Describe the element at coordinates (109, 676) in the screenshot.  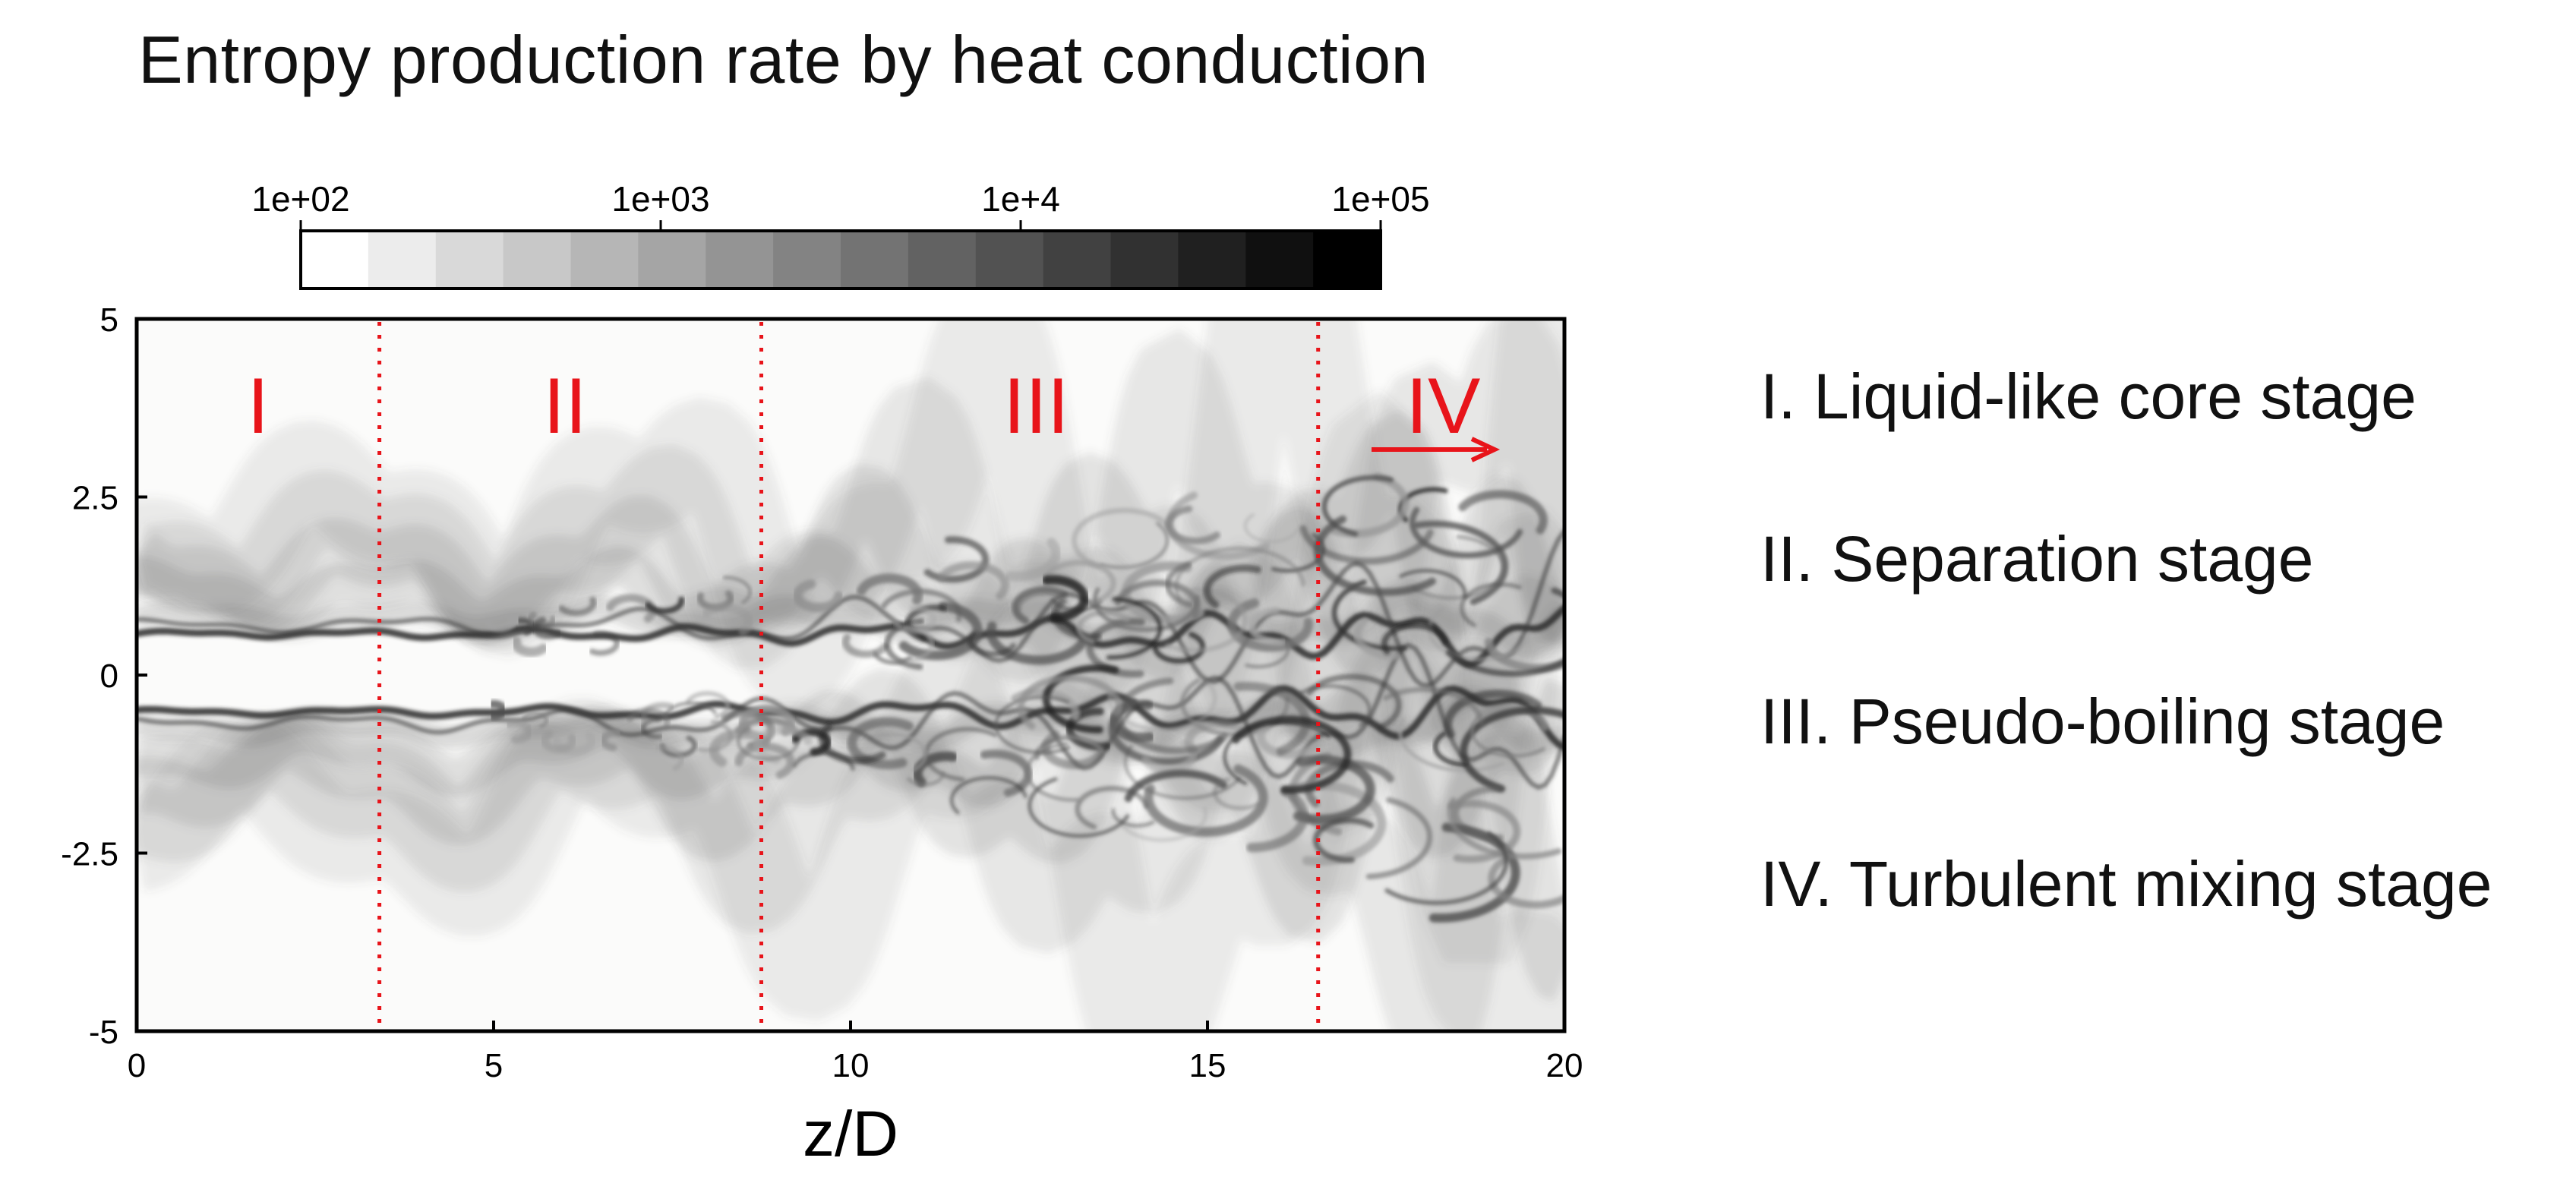
I see `y-tick-label: 0` at that location.